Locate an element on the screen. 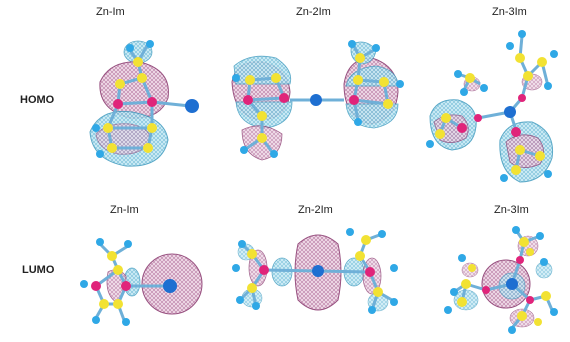  lumo-zn-2im-molecule is located at coordinates (315, 271).